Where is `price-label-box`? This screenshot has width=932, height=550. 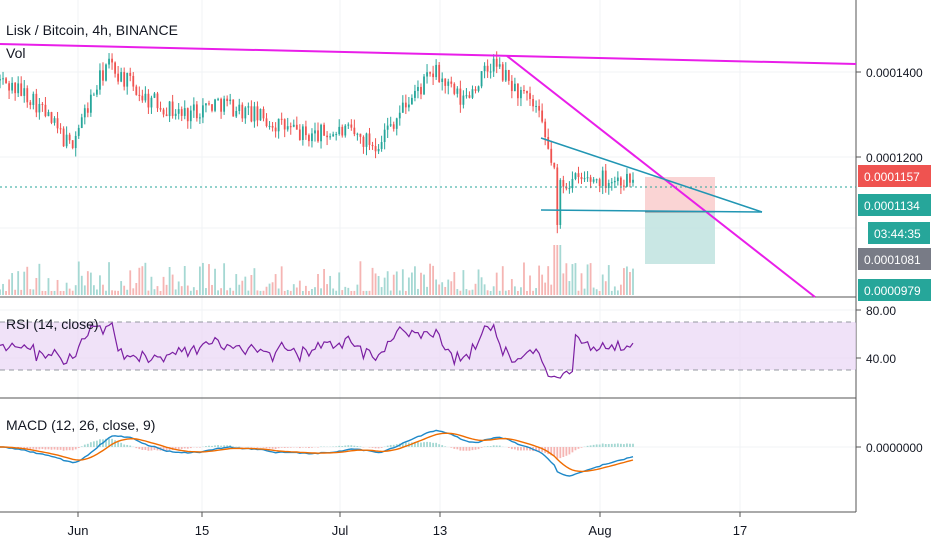
price-label-box is located at coordinates (894, 176).